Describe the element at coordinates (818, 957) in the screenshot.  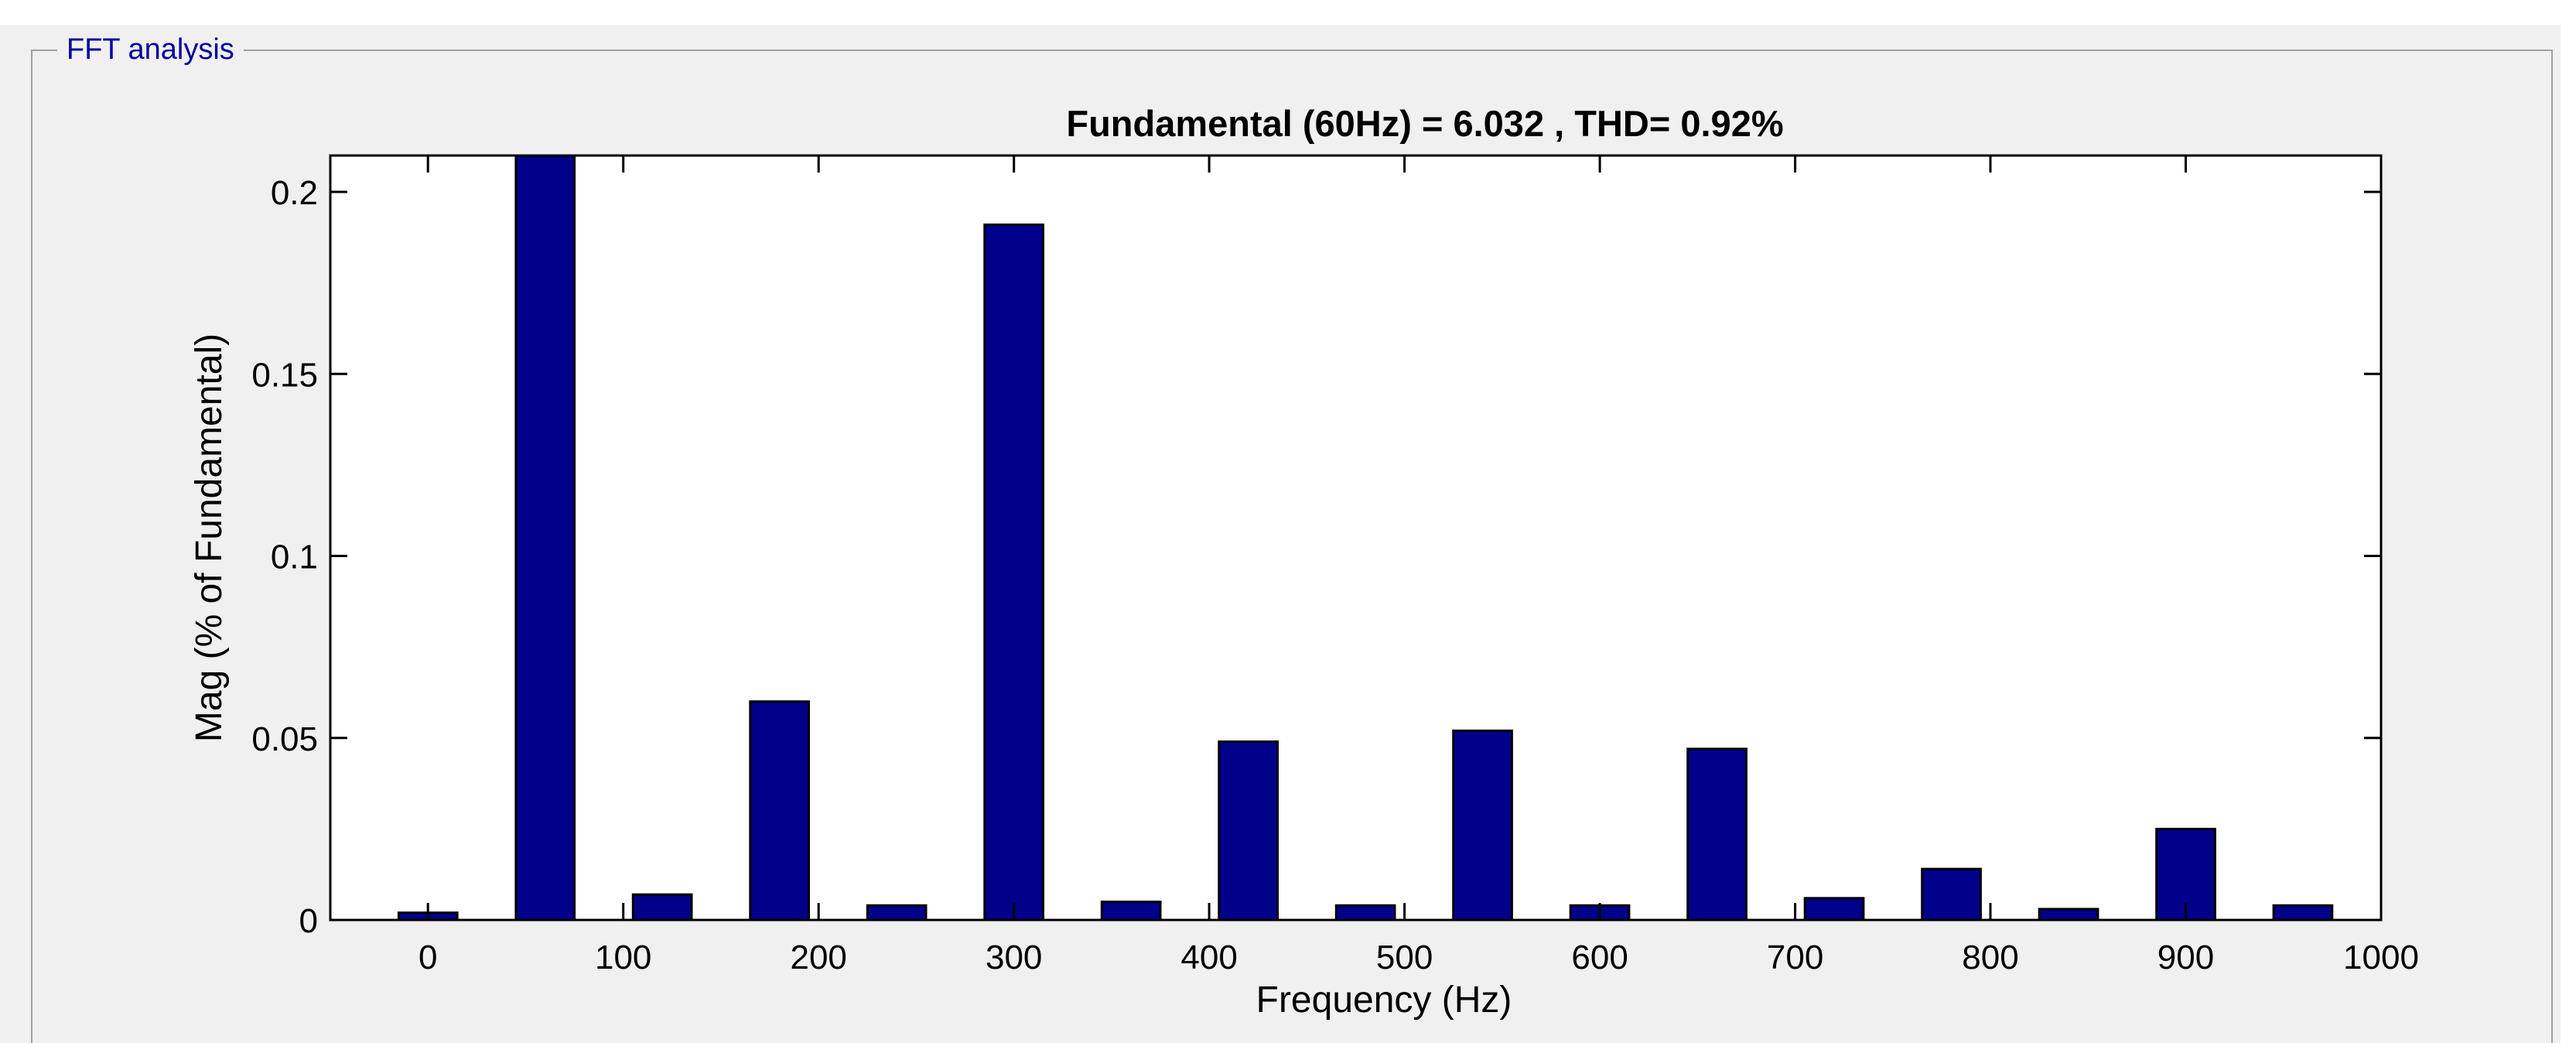
I see `x-tick-label: 200` at that location.